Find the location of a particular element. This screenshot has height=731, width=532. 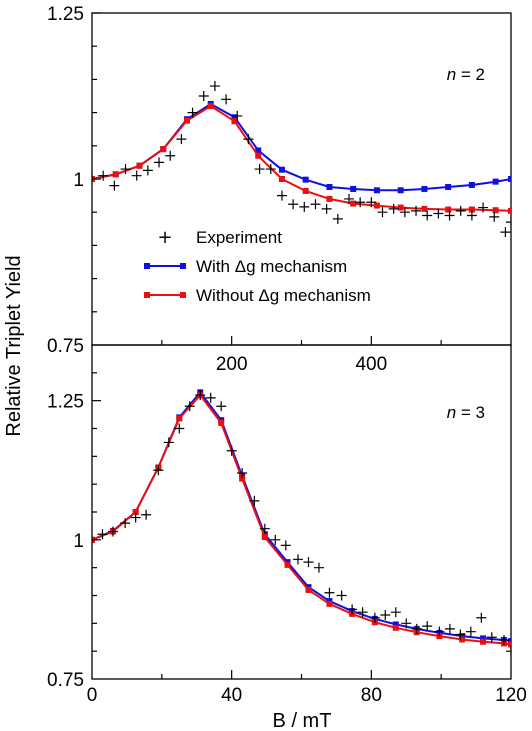

legend-without-dg-label: Without Δg mechanism is located at coordinates (283, 295).